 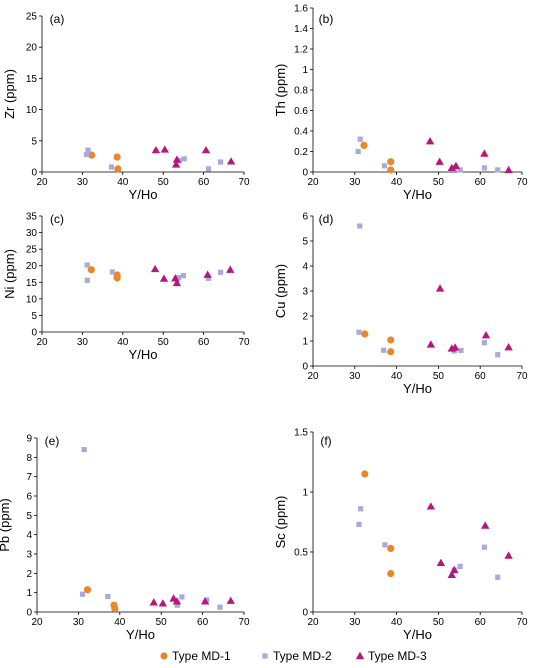 What do you see at coordinates (32, 17) in the screenshot?
I see `y-tick-label: 25` at bounding box center [32, 17].